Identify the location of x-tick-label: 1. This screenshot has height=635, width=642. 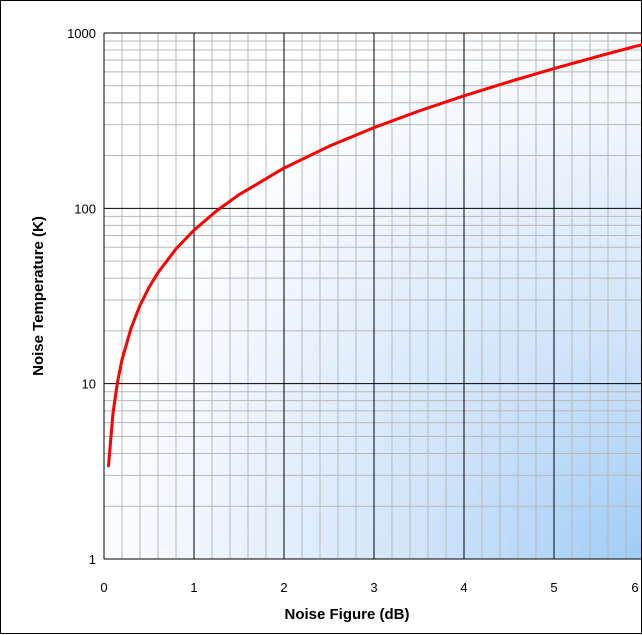
(193, 587).